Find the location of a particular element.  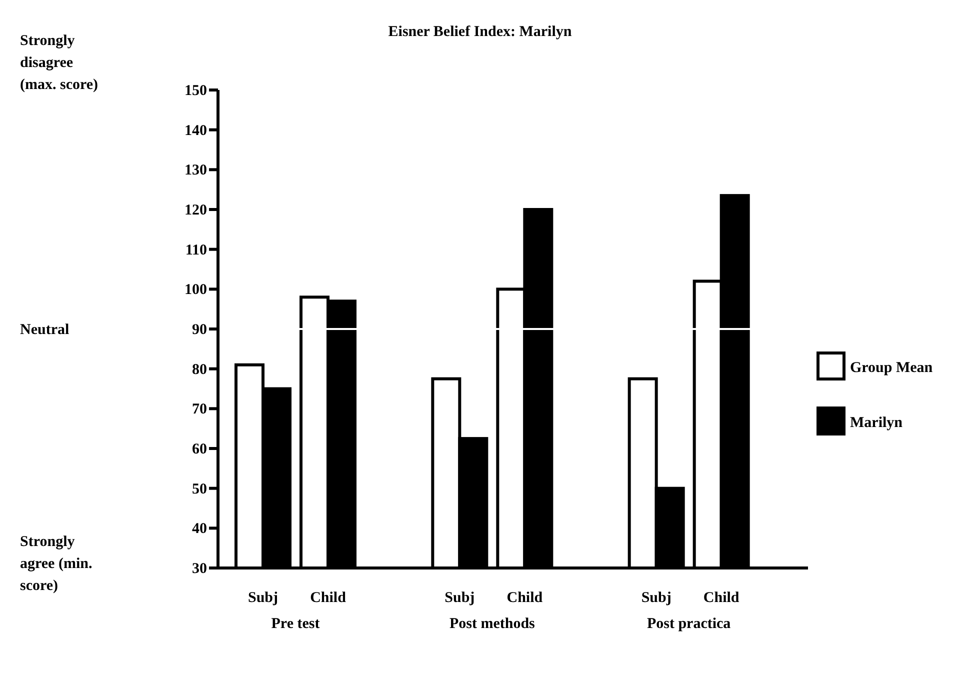

text: Post practica is located at coordinates (689, 624).